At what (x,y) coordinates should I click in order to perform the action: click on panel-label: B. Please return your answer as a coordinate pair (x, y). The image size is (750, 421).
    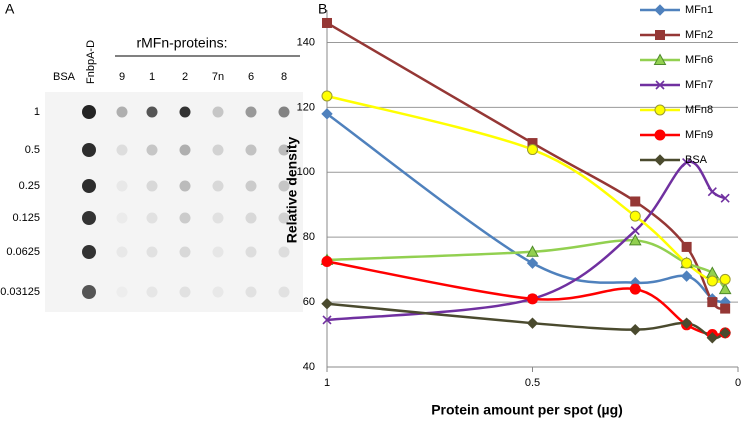
    Looking at the image, I should click on (322, 9).